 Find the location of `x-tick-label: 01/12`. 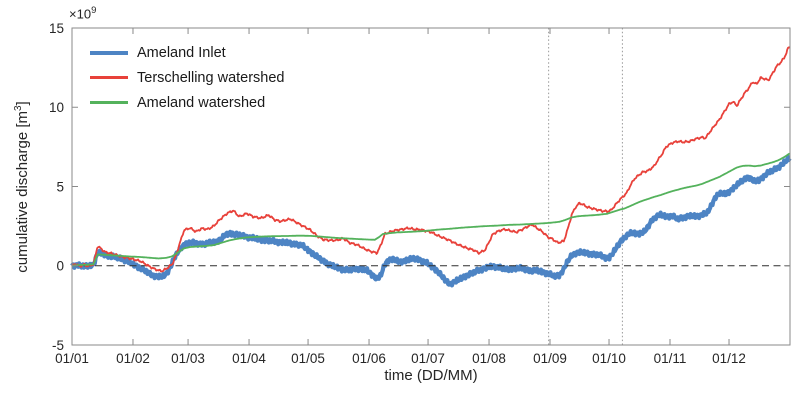

x-tick-label: 01/12 is located at coordinates (729, 358).